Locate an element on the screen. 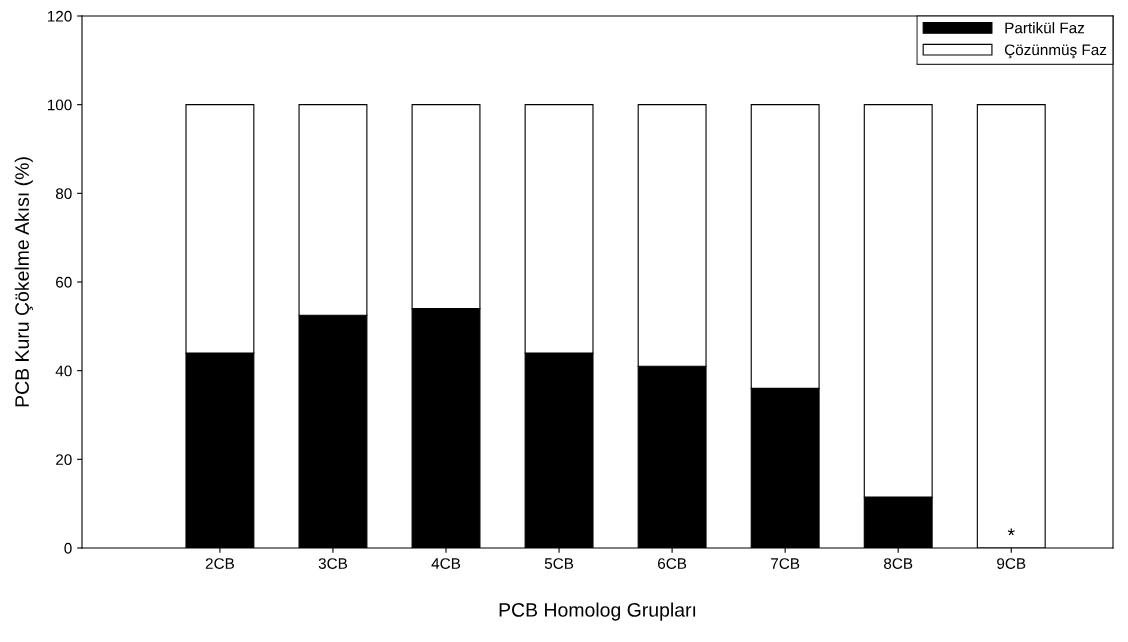 The height and width of the screenshot is (642, 1128). legend-label: Partikül Faz is located at coordinates (1045, 28).